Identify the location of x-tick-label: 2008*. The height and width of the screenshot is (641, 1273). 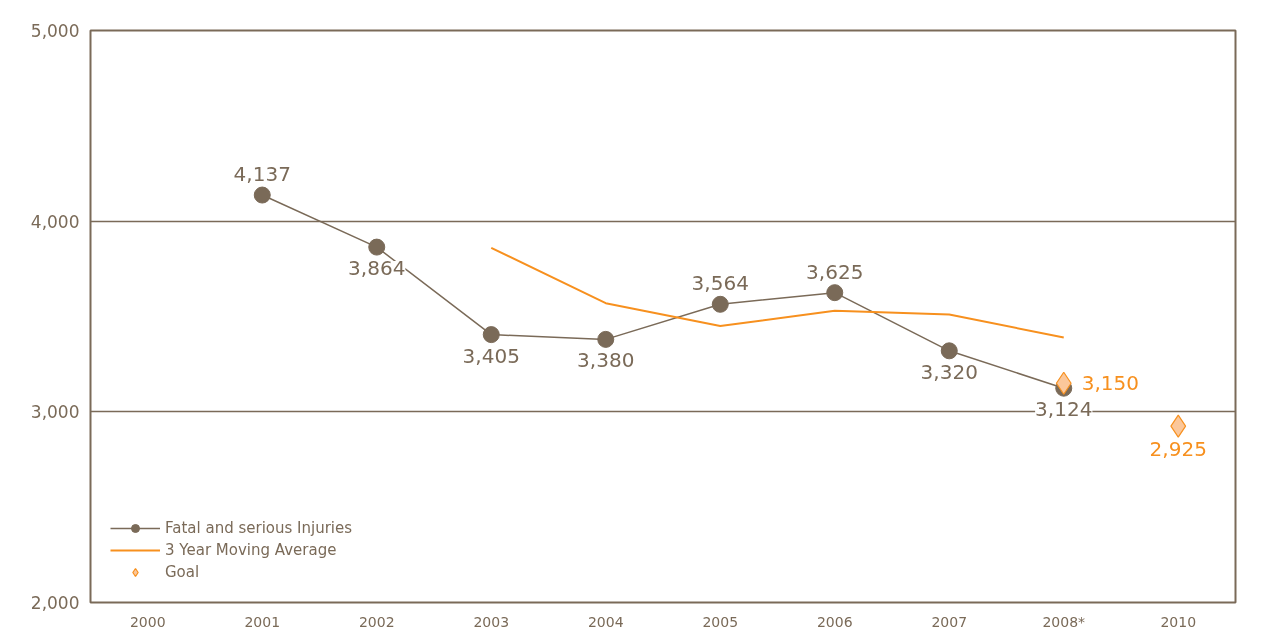
(1064, 621).